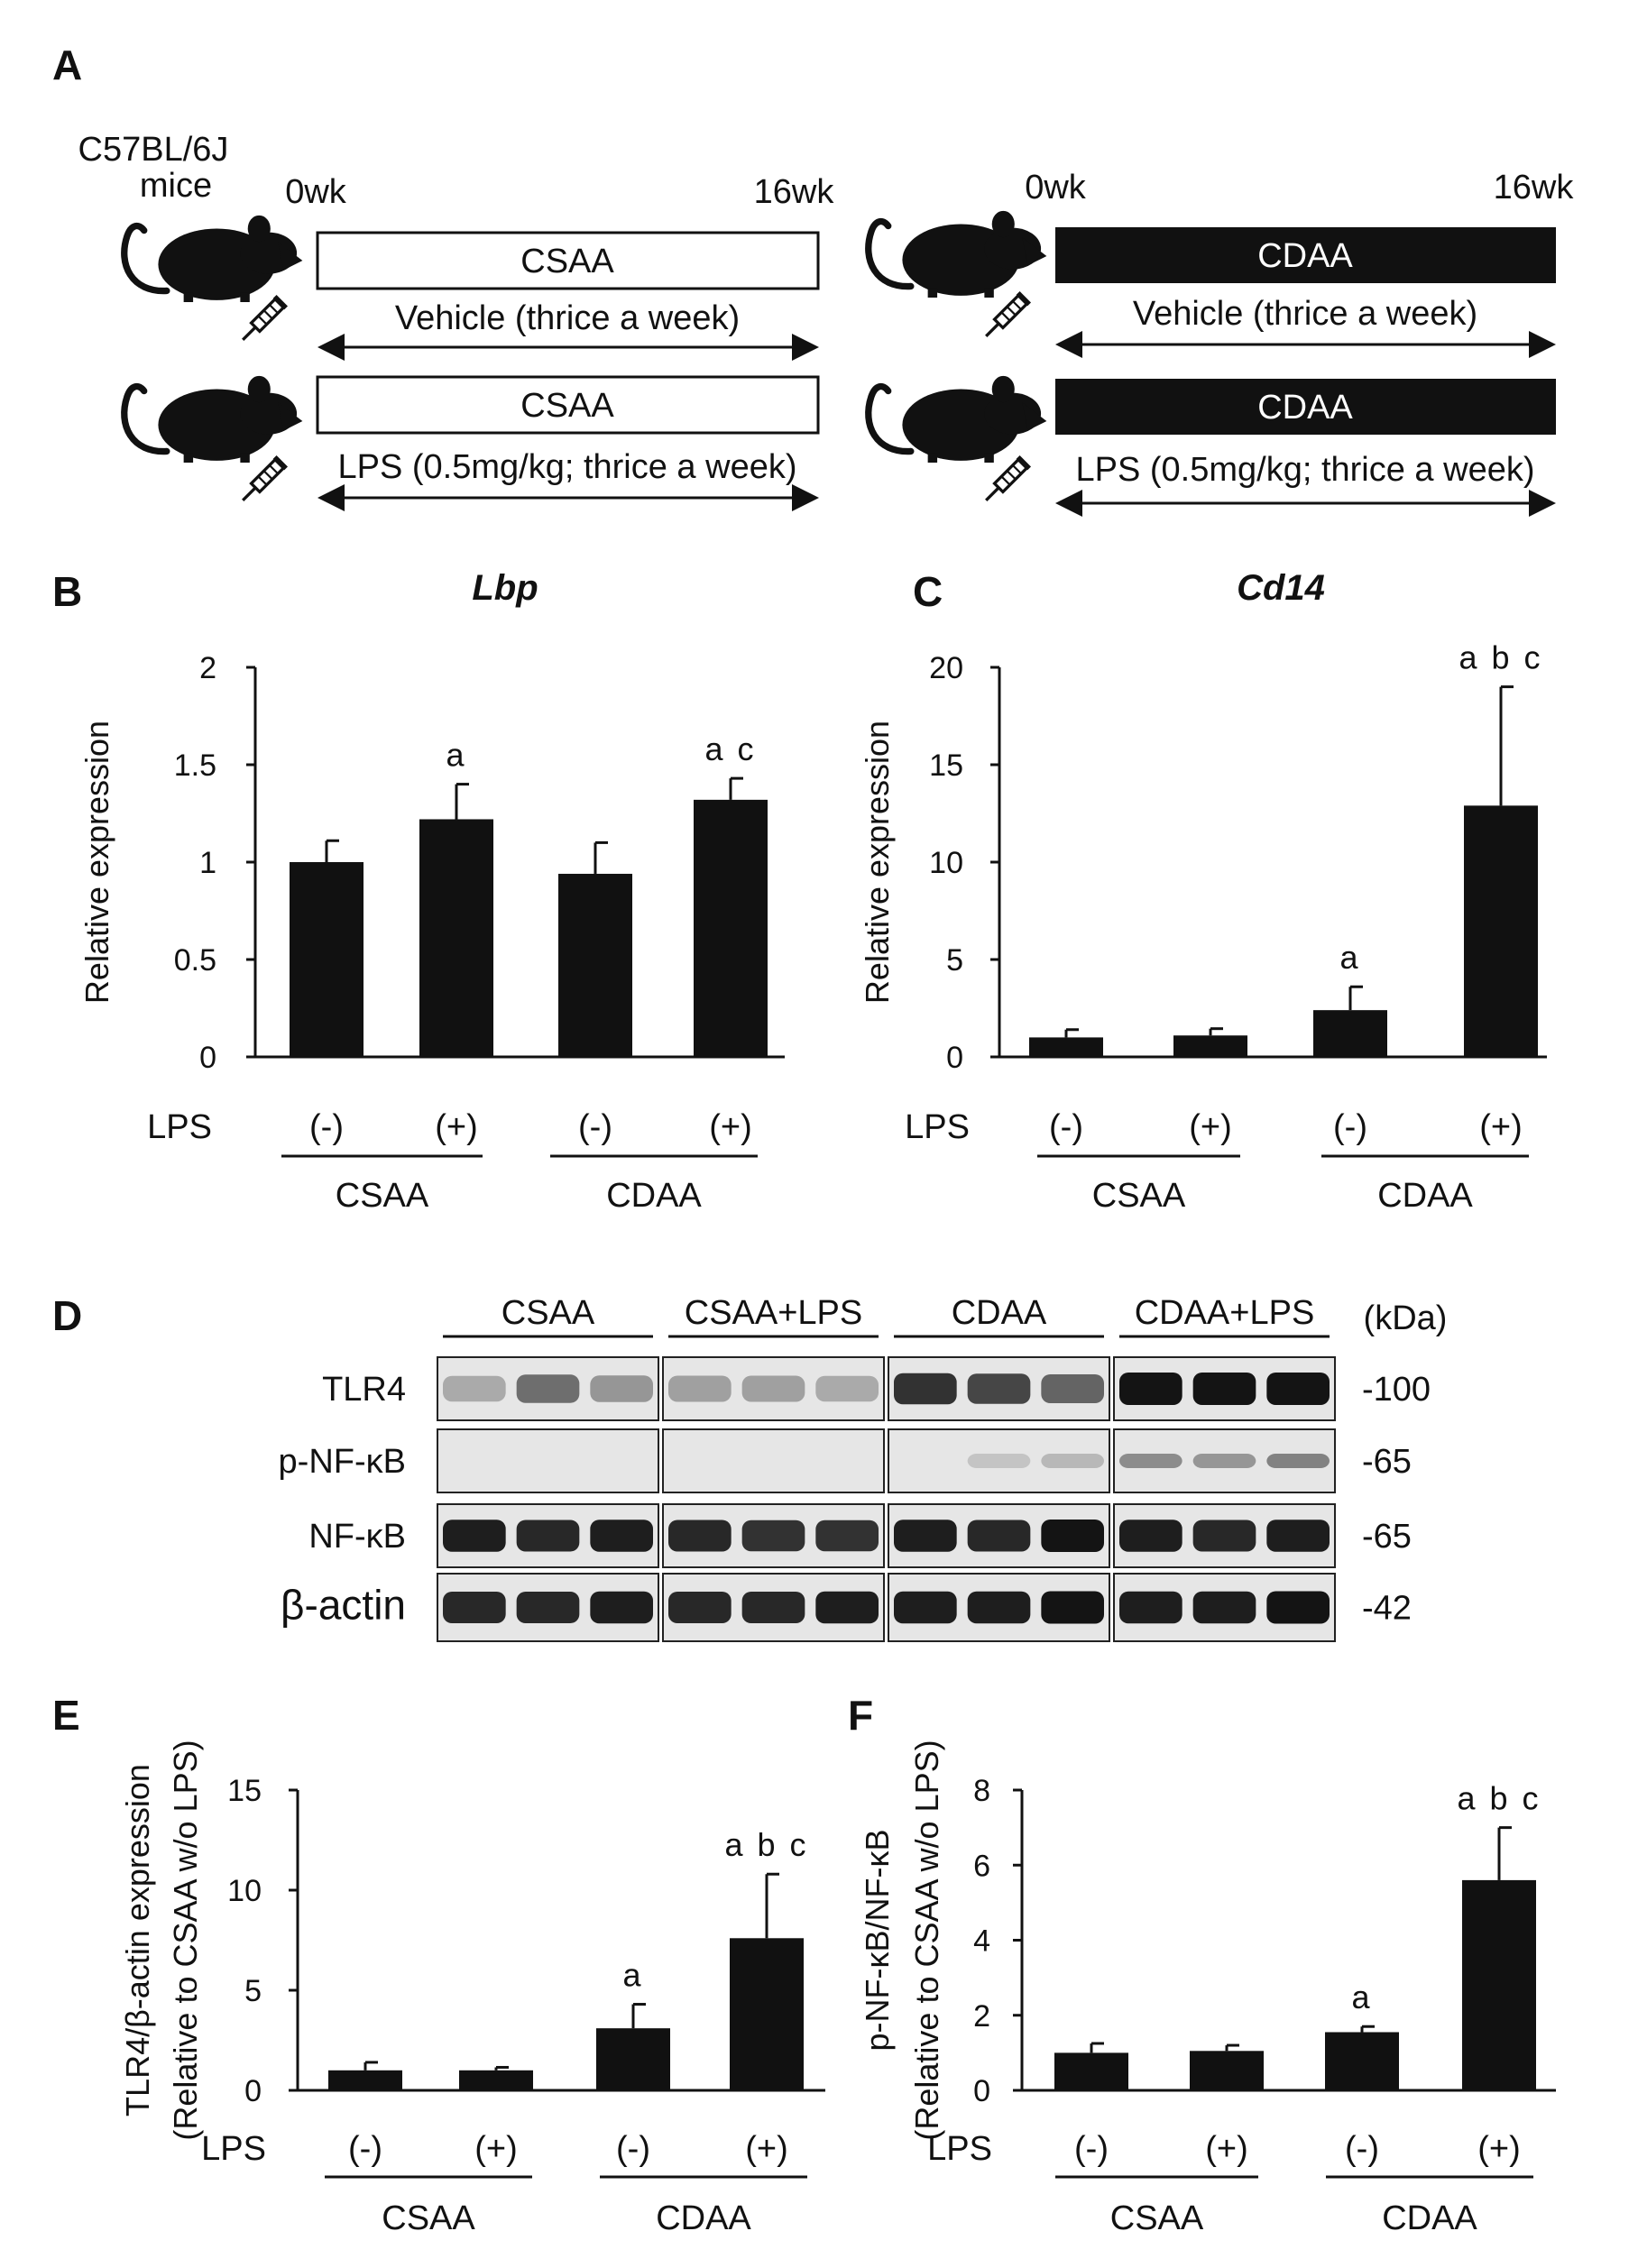  What do you see at coordinates (364, 1390) in the screenshot?
I see `blot-row-label: TLR4` at bounding box center [364, 1390].